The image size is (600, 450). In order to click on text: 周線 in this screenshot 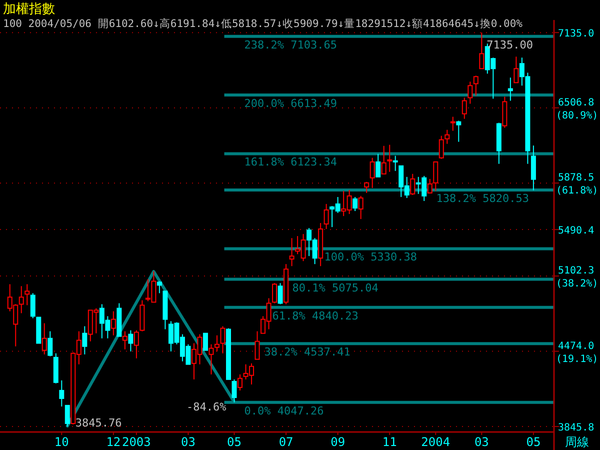, I will do `click(577, 442)`.